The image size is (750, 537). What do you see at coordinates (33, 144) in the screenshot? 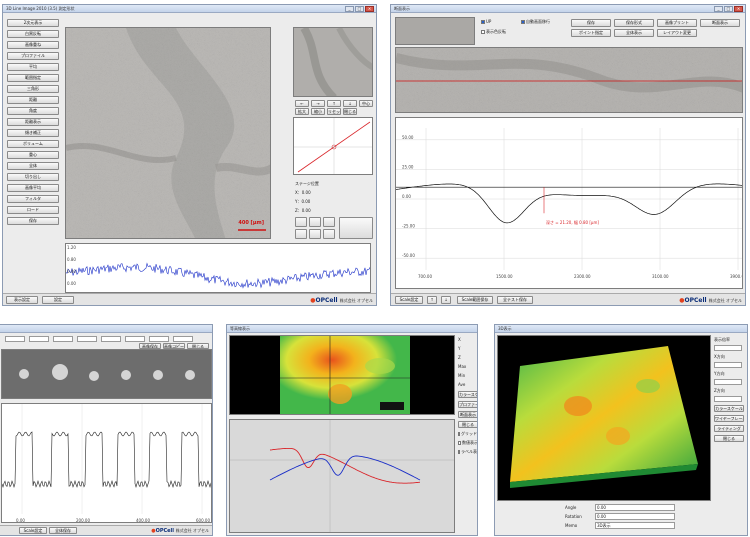
I see `side-button: ボリューム` at bounding box center [33, 144].